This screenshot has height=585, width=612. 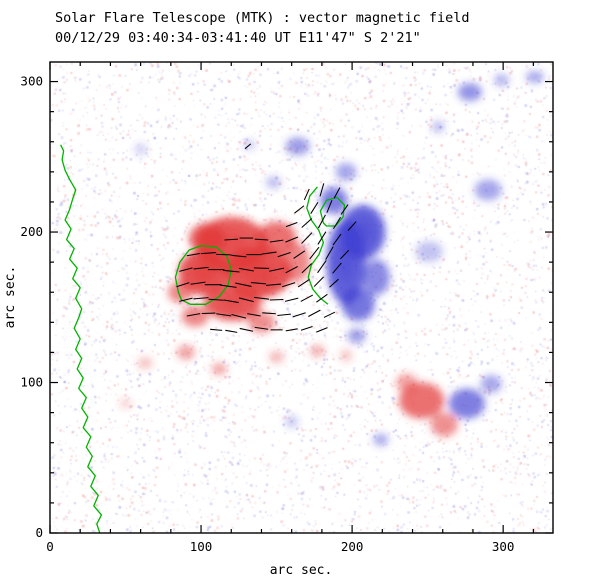 What do you see at coordinates (10, 297) in the screenshot?
I see `y-axis-label: arc sec.` at bounding box center [10, 297].